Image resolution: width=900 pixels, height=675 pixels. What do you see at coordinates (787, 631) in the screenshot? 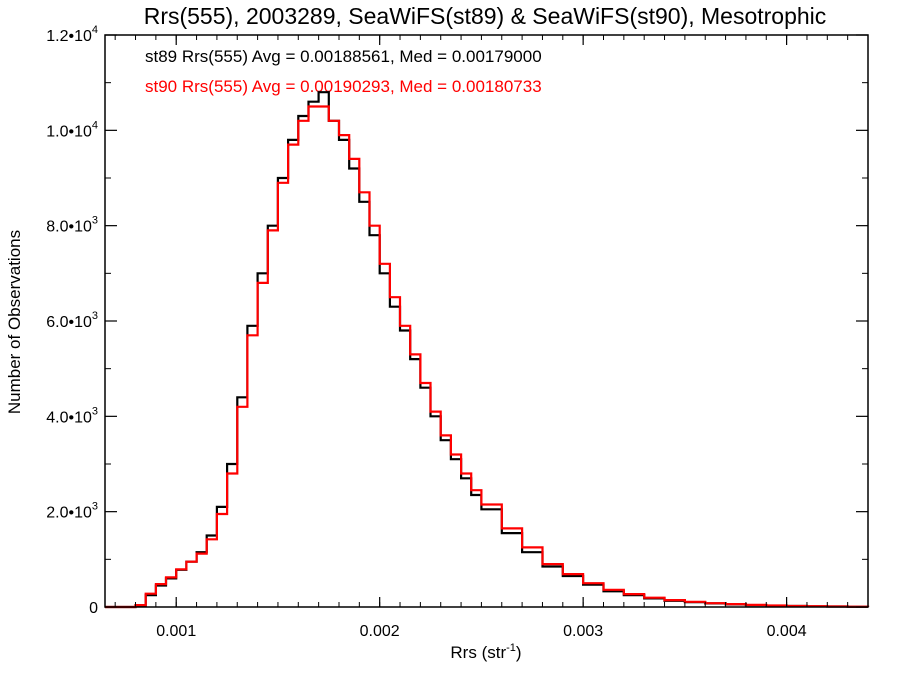
I see `x-tick-label-3: 0.004` at bounding box center [787, 631].